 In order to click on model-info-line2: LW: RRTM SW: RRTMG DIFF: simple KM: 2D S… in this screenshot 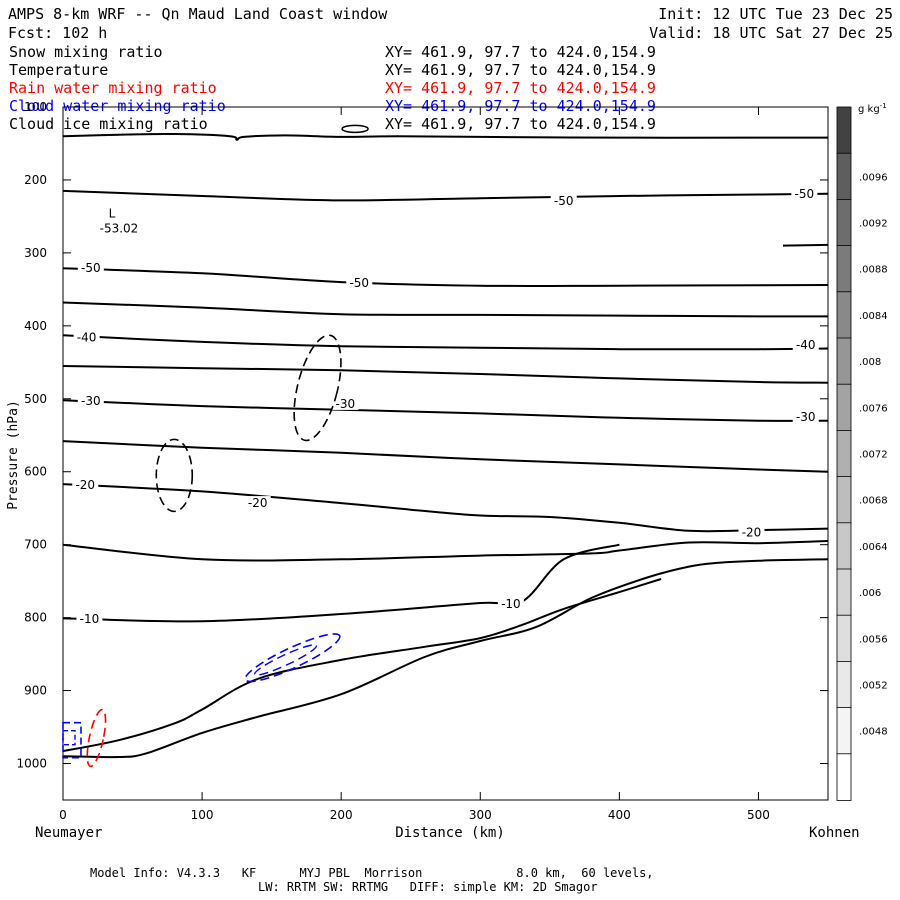, I will do `click(428, 887)`.